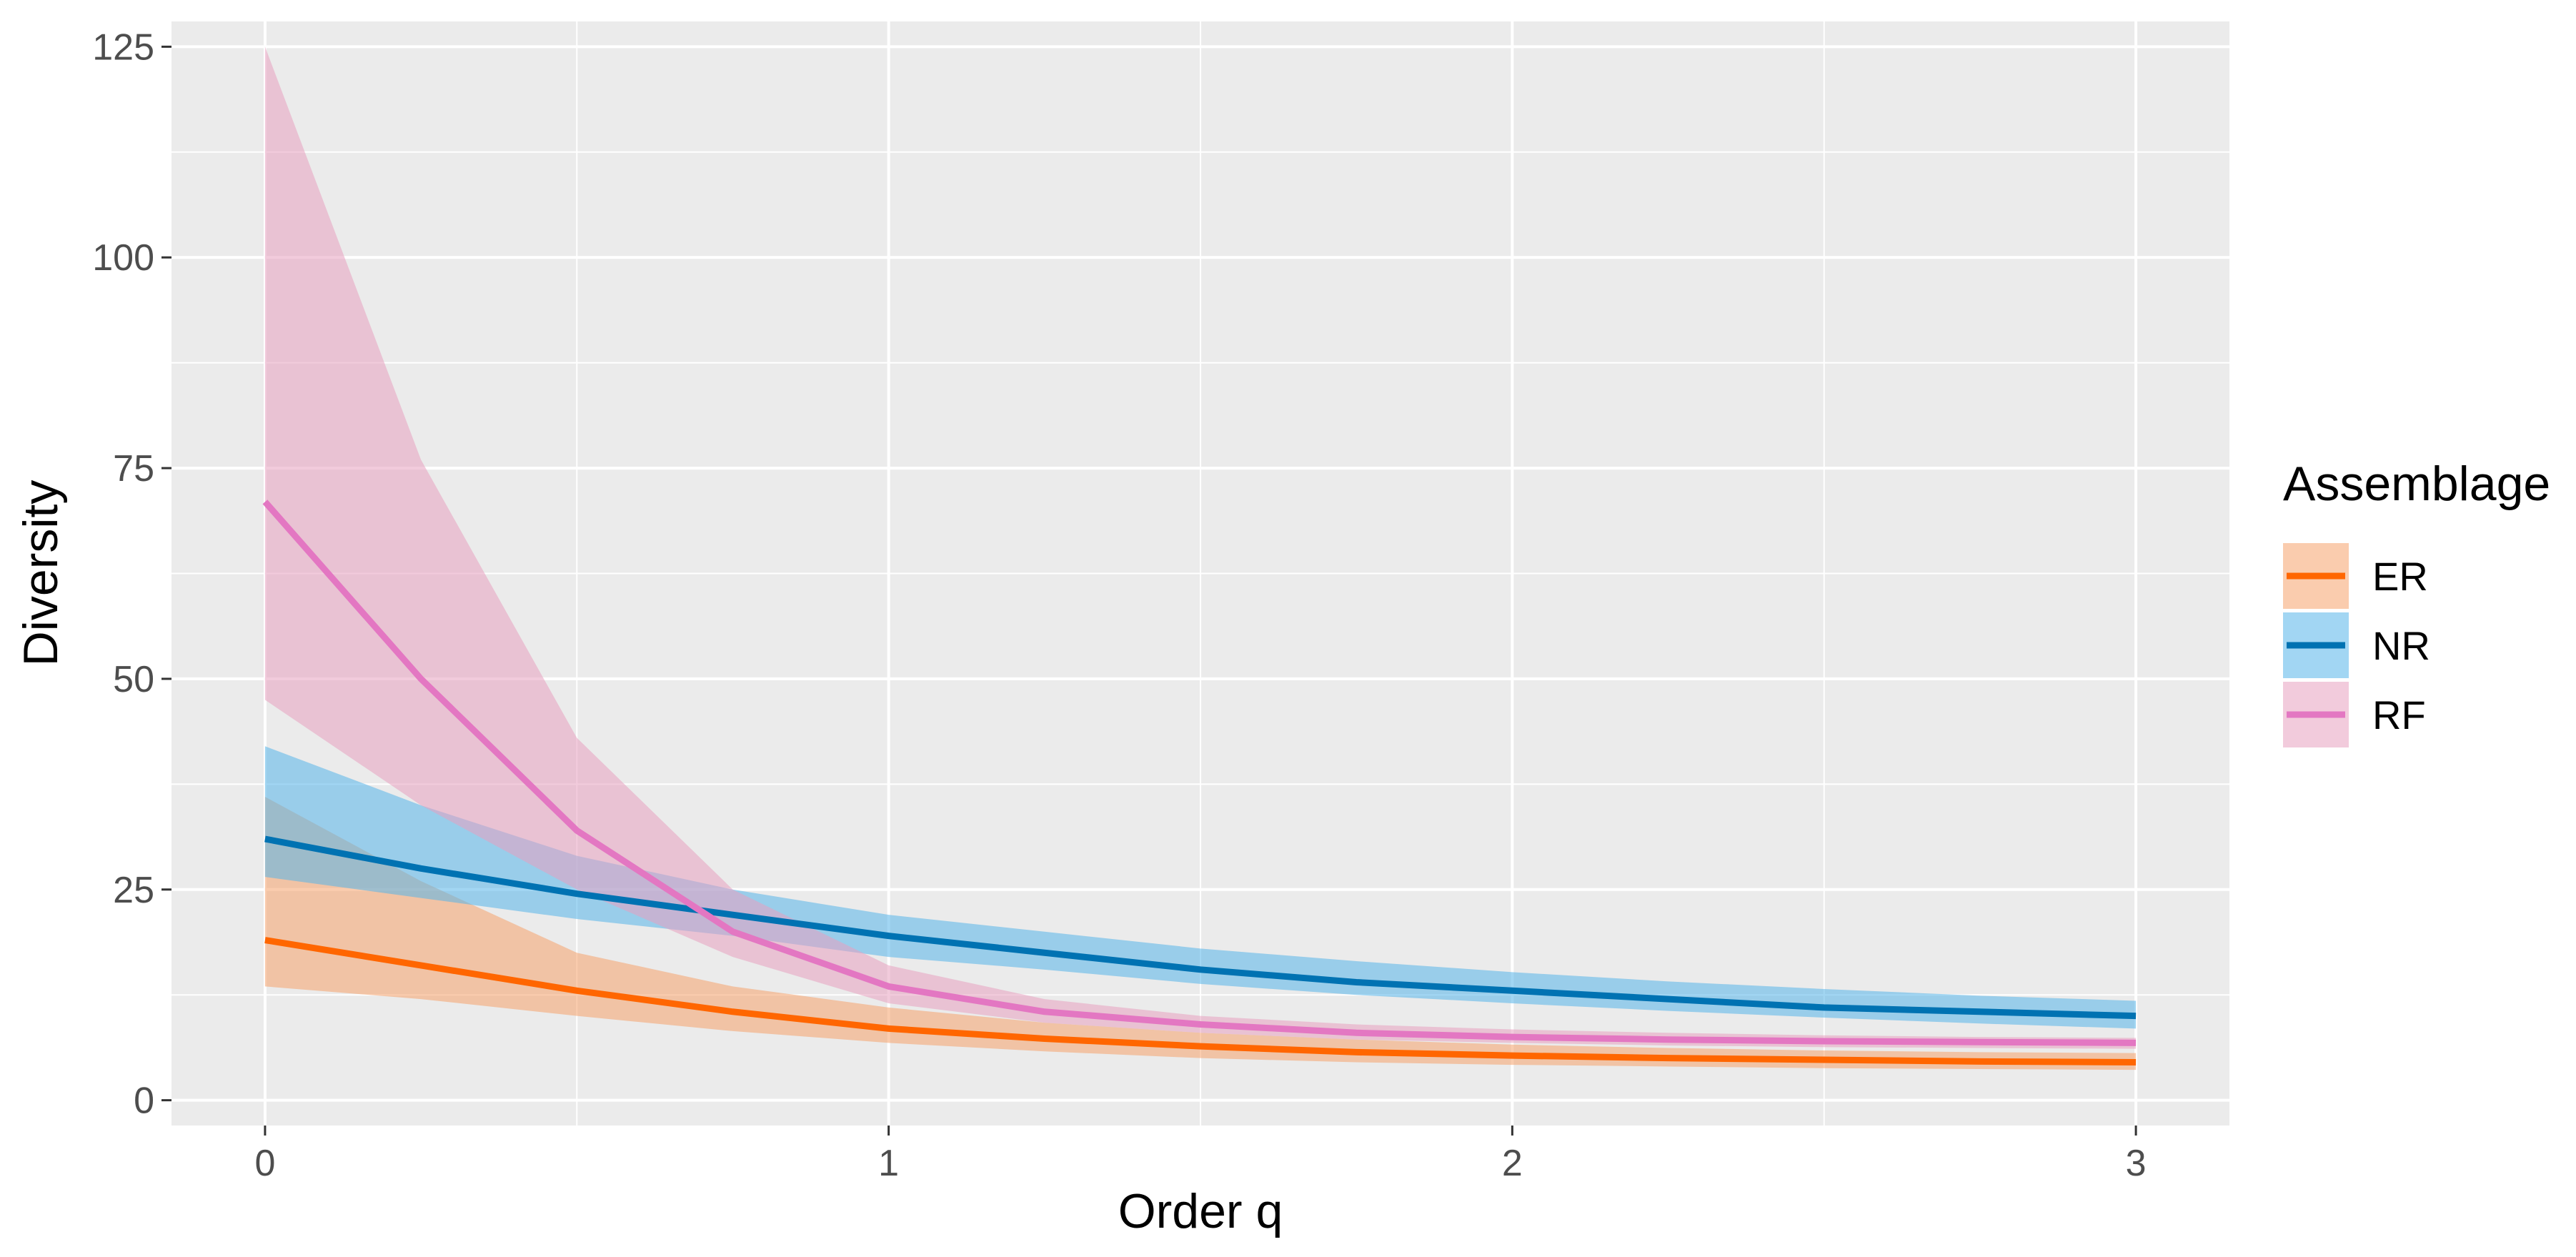 The width and height of the screenshot is (2576, 1257). What do you see at coordinates (41, 574) in the screenshot?
I see `y-axis-title: Diversity` at bounding box center [41, 574].